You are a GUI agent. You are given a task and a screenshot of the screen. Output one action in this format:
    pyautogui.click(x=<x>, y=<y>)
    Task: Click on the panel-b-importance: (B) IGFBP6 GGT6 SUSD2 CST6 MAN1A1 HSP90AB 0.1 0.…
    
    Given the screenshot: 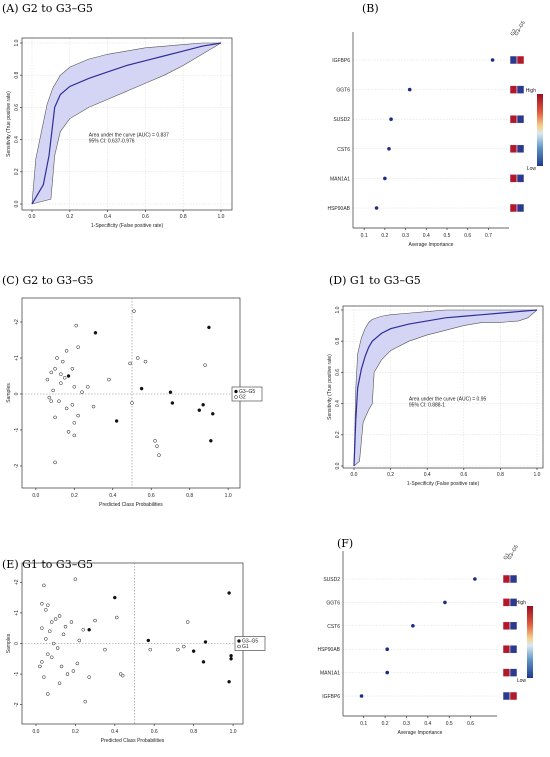 What is the action you would take?
    pyautogui.click(x=435, y=125)
    